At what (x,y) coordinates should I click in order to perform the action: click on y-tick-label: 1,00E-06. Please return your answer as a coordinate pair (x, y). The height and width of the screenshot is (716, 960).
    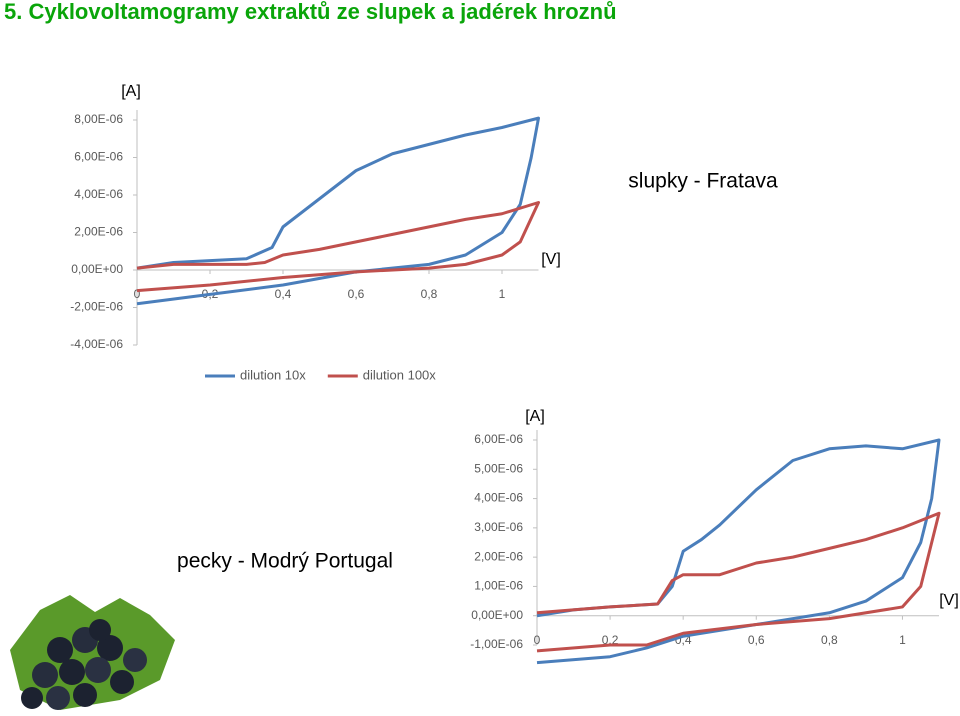
    Looking at the image, I should click on (498, 586).